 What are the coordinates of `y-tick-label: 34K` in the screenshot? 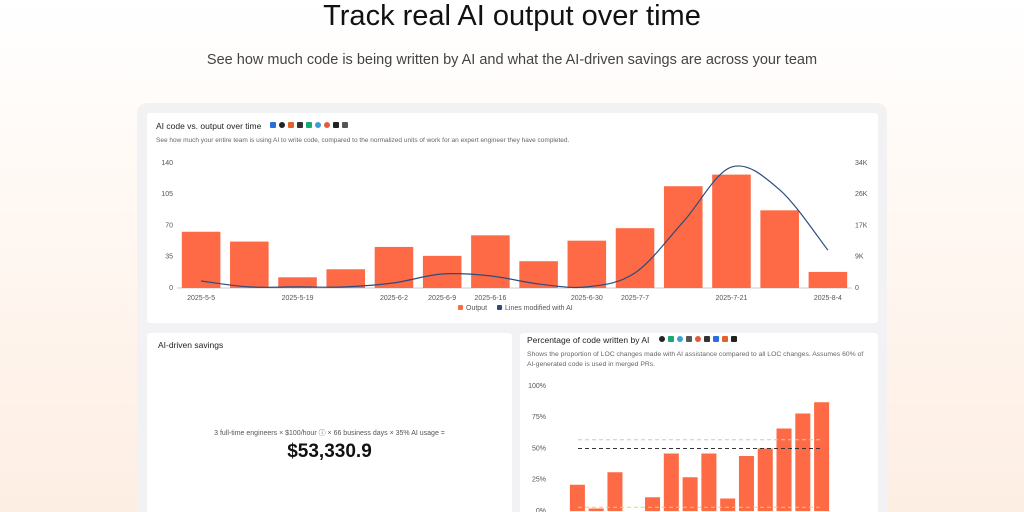 It's located at (861, 163).